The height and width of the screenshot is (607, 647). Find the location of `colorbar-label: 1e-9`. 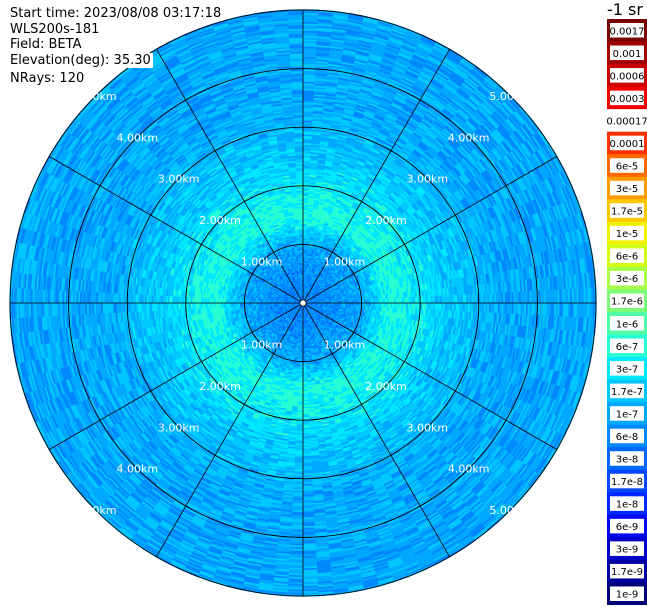

colorbar-label: 1e-9 is located at coordinates (627, 595).